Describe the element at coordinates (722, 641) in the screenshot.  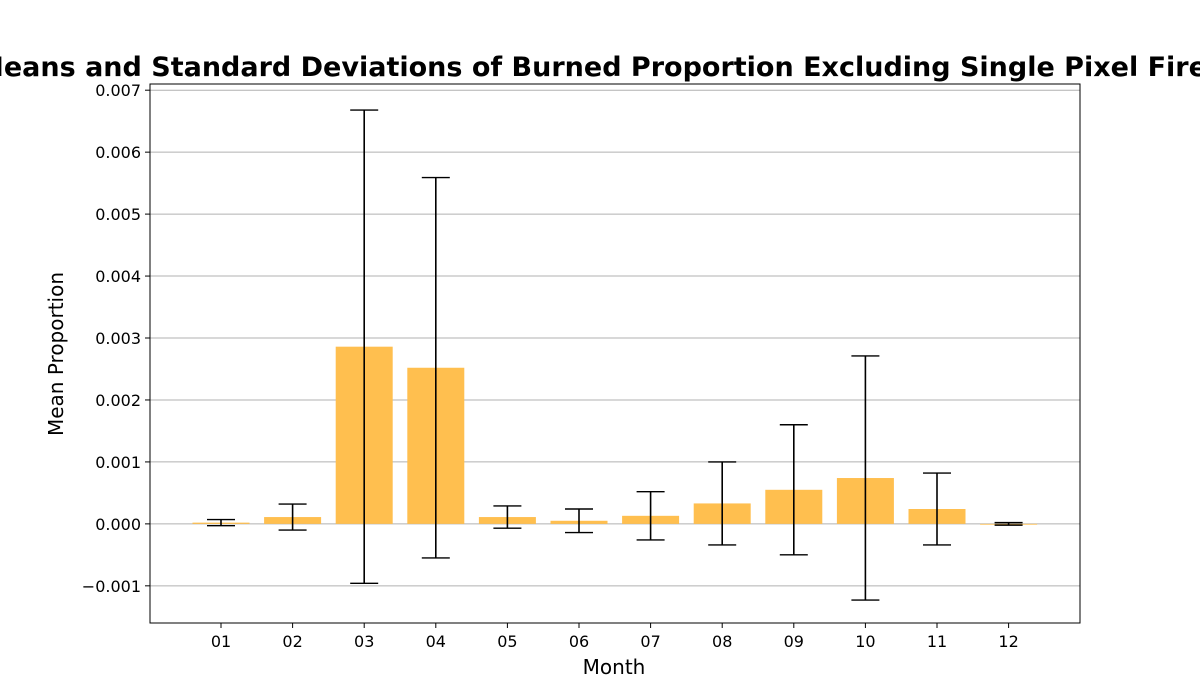
I see `x-tick-label: 08` at that location.